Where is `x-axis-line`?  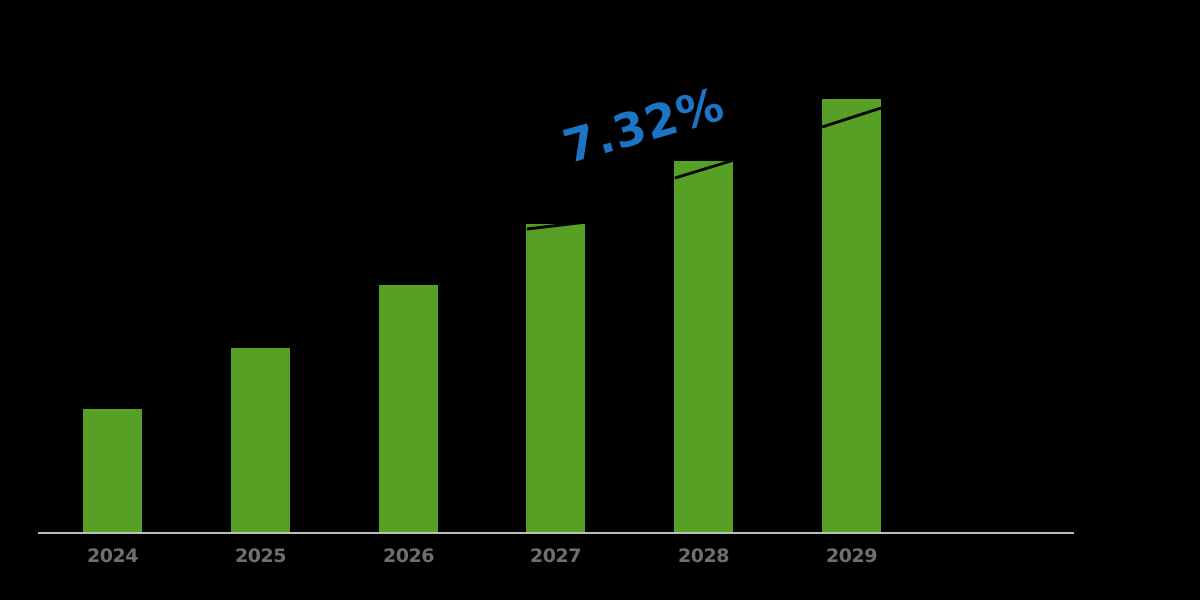
x-axis-line is located at coordinates (556, 533).